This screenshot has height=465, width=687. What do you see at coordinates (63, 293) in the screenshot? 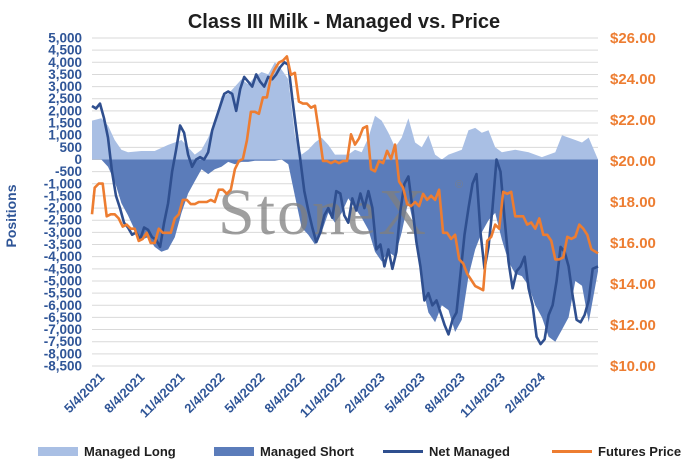
I see `y-left-tick-label: -5,500` at bounding box center [63, 293].